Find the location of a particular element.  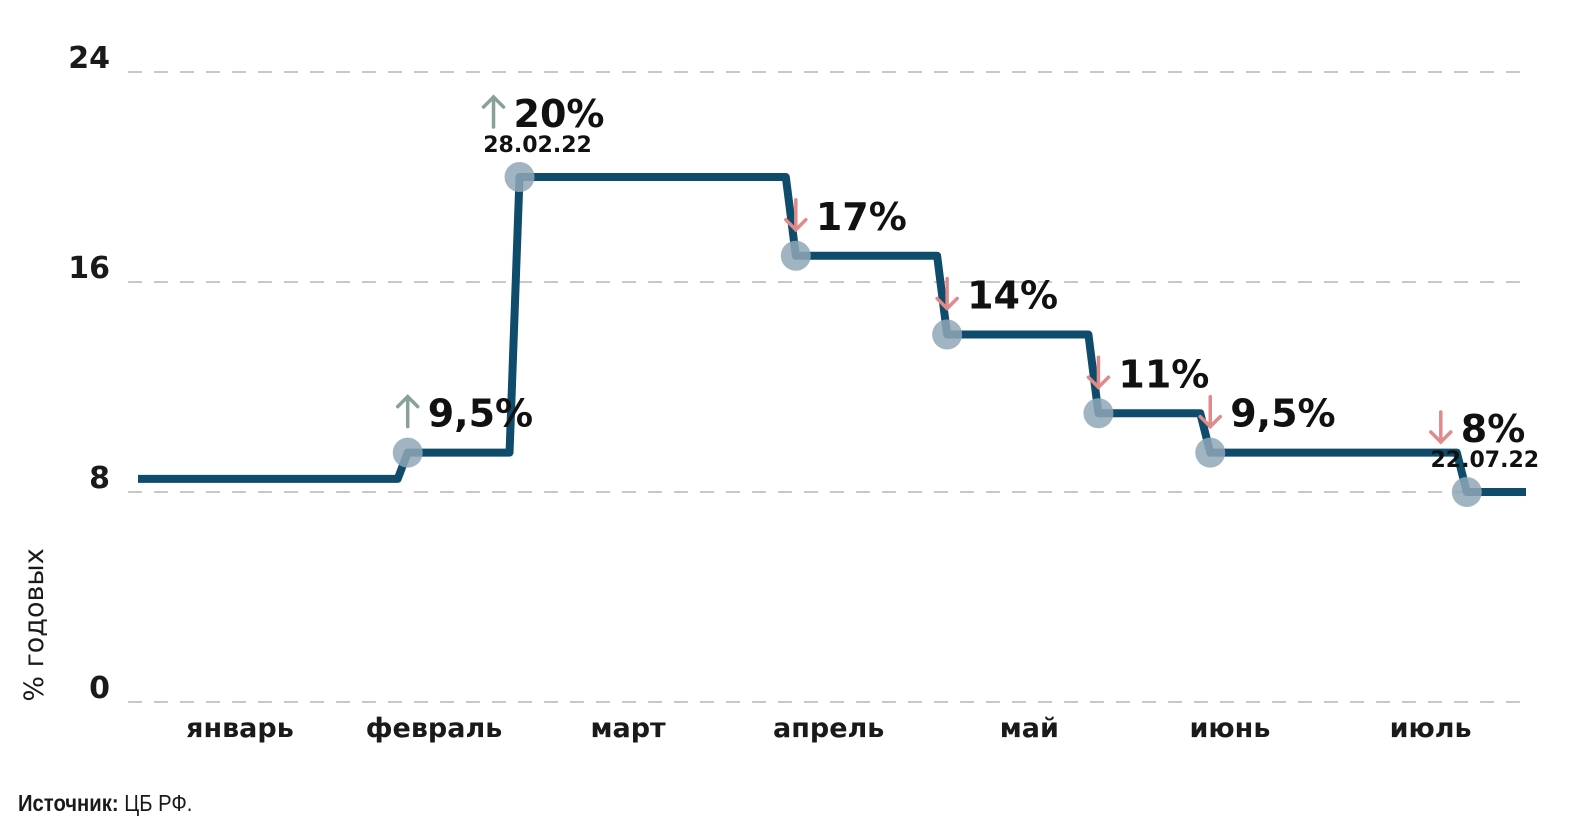

source-text: ЦБ РФ. is located at coordinates (158, 803).